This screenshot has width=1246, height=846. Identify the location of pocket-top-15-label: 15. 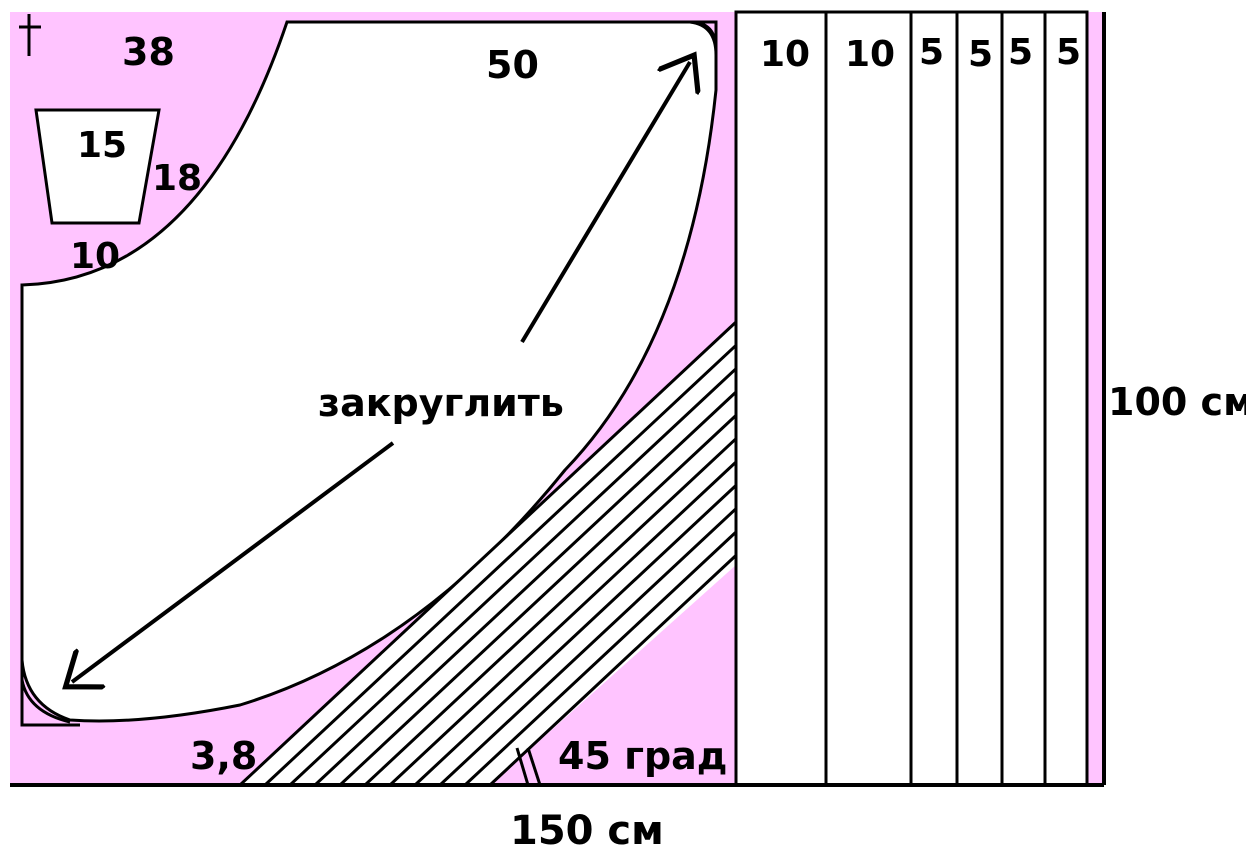
(102, 145).